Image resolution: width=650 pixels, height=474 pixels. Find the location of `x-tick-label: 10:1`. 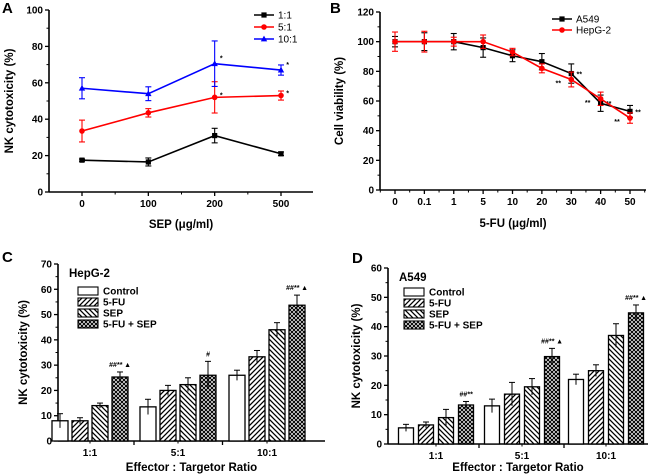

x-tick-label: 10:1 is located at coordinates (267, 453).